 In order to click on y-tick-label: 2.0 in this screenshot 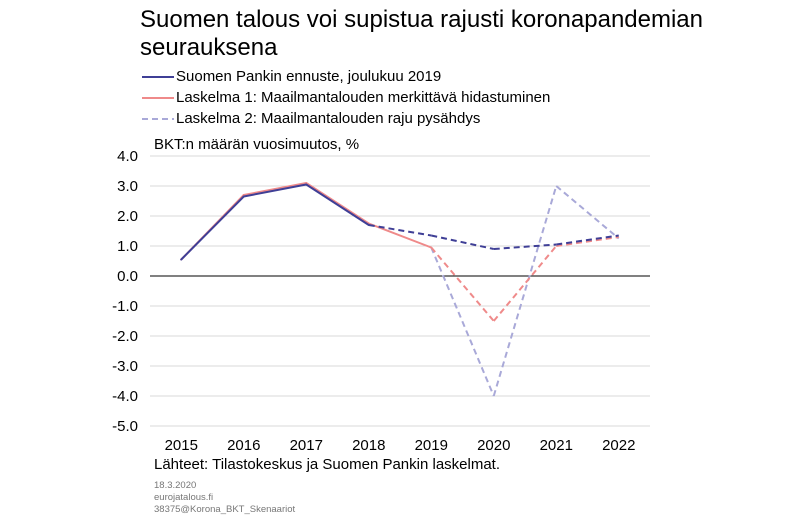, I will do `click(127, 216)`.